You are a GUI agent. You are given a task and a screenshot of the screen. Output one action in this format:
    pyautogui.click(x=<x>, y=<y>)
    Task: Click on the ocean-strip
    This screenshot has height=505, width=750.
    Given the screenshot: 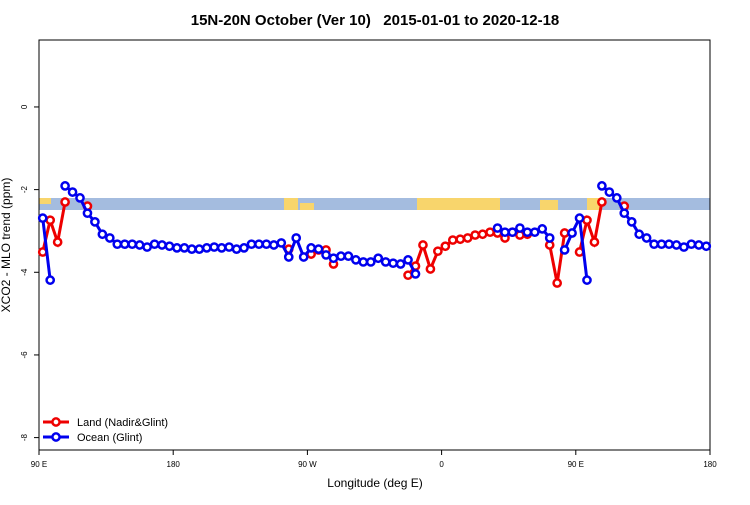 What is the action you would take?
    pyautogui.click(x=374, y=204)
    